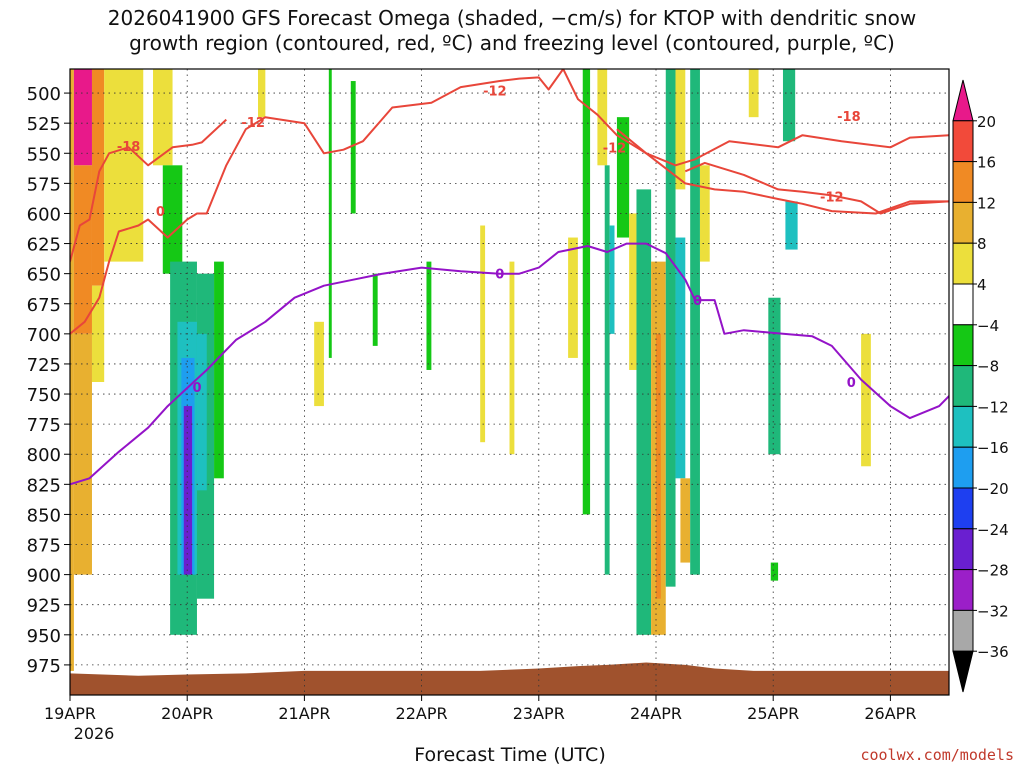  What do you see at coordinates (44, 606) in the screenshot?
I see `y-tick-label: 925` at bounding box center [44, 606].